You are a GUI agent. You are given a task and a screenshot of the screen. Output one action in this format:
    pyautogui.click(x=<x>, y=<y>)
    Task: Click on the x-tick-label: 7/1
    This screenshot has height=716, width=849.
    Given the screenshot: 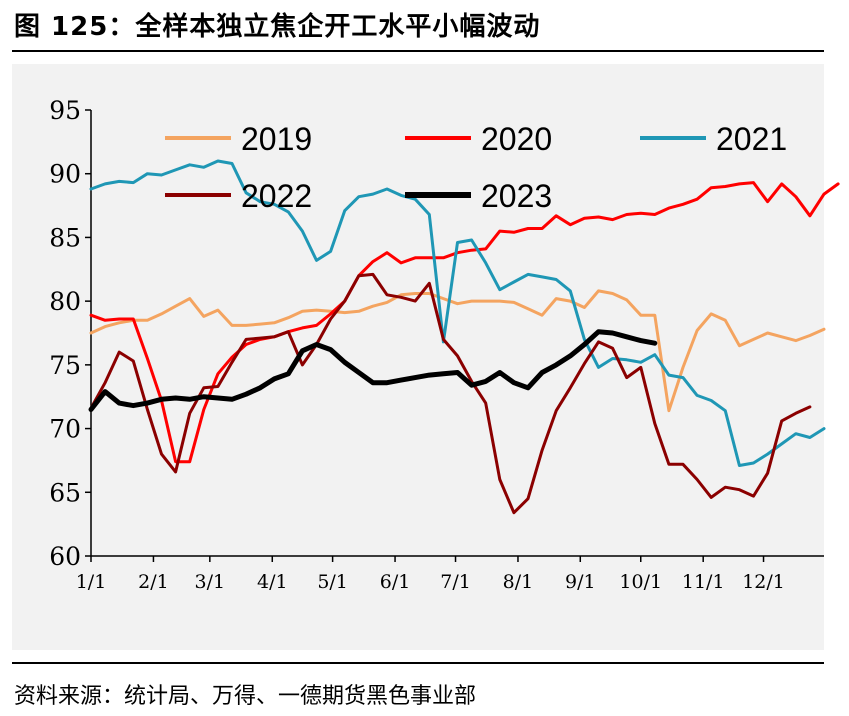 What is the action you would take?
    pyautogui.click(x=455, y=582)
    